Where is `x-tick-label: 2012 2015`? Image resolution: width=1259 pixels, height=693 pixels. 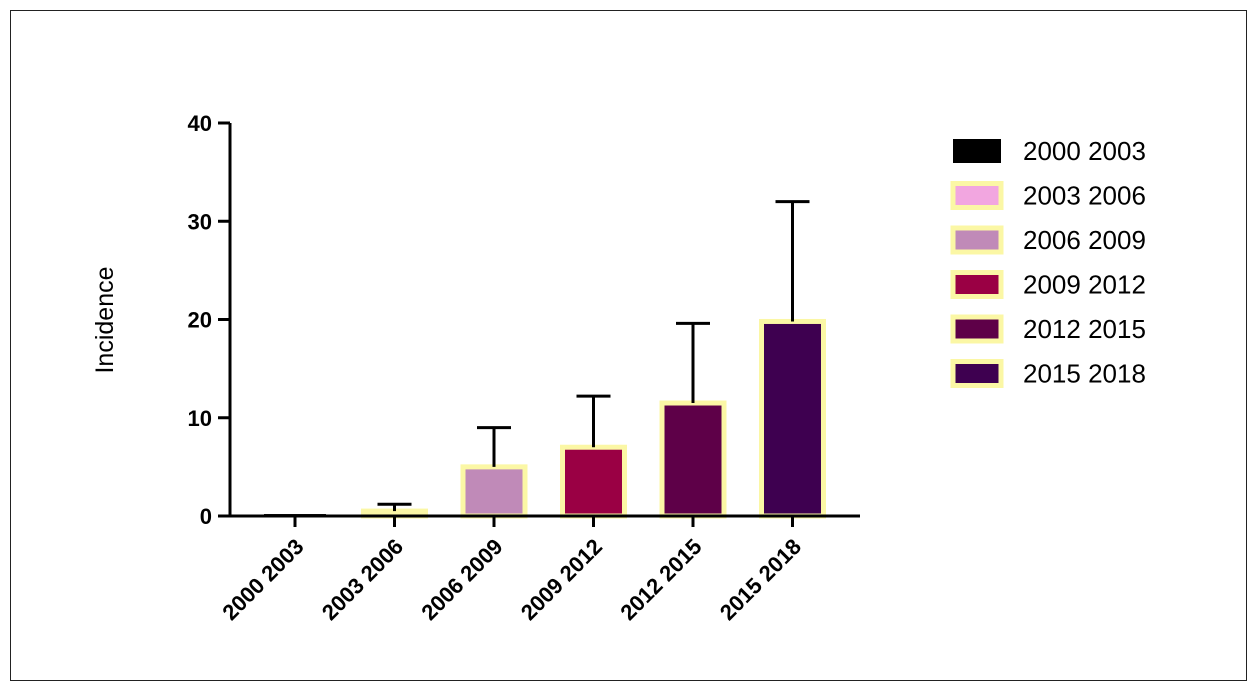
x-tick-label: 2012 2015 is located at coordinates (660, 579).